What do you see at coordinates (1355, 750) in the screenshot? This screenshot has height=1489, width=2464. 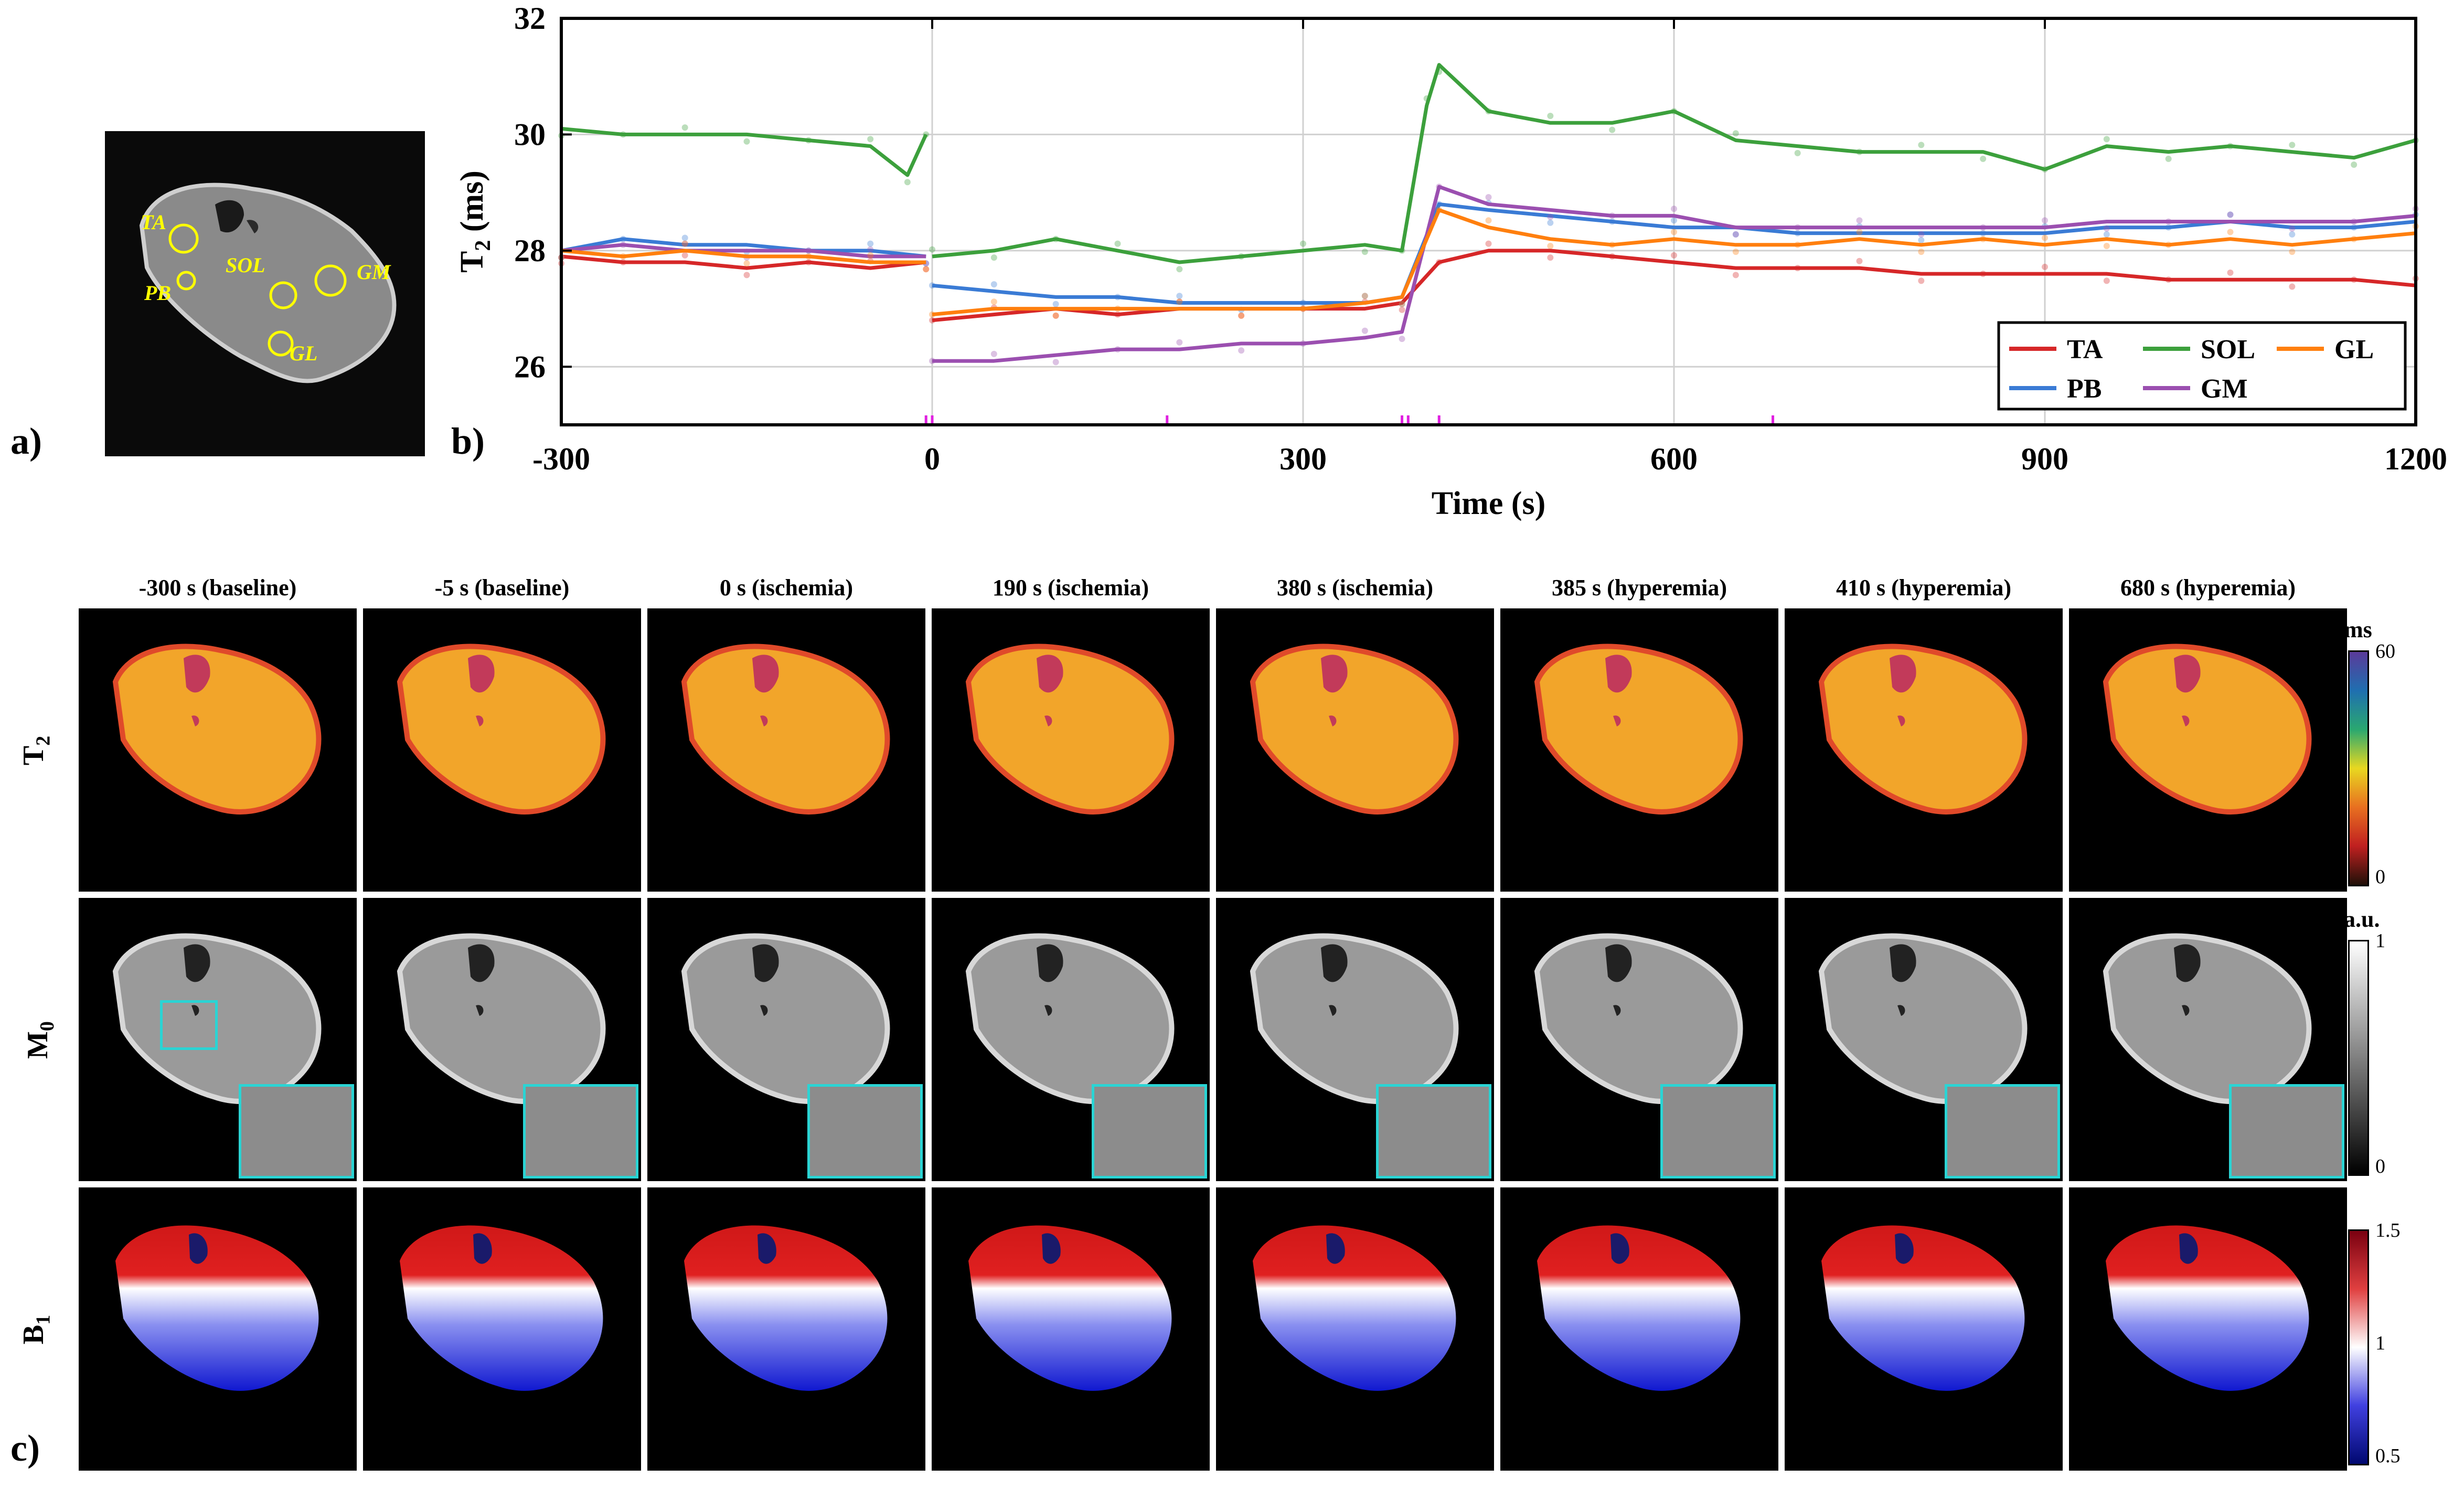 I see `map-tile-r0-c4` at bounding box center [1355, 750].